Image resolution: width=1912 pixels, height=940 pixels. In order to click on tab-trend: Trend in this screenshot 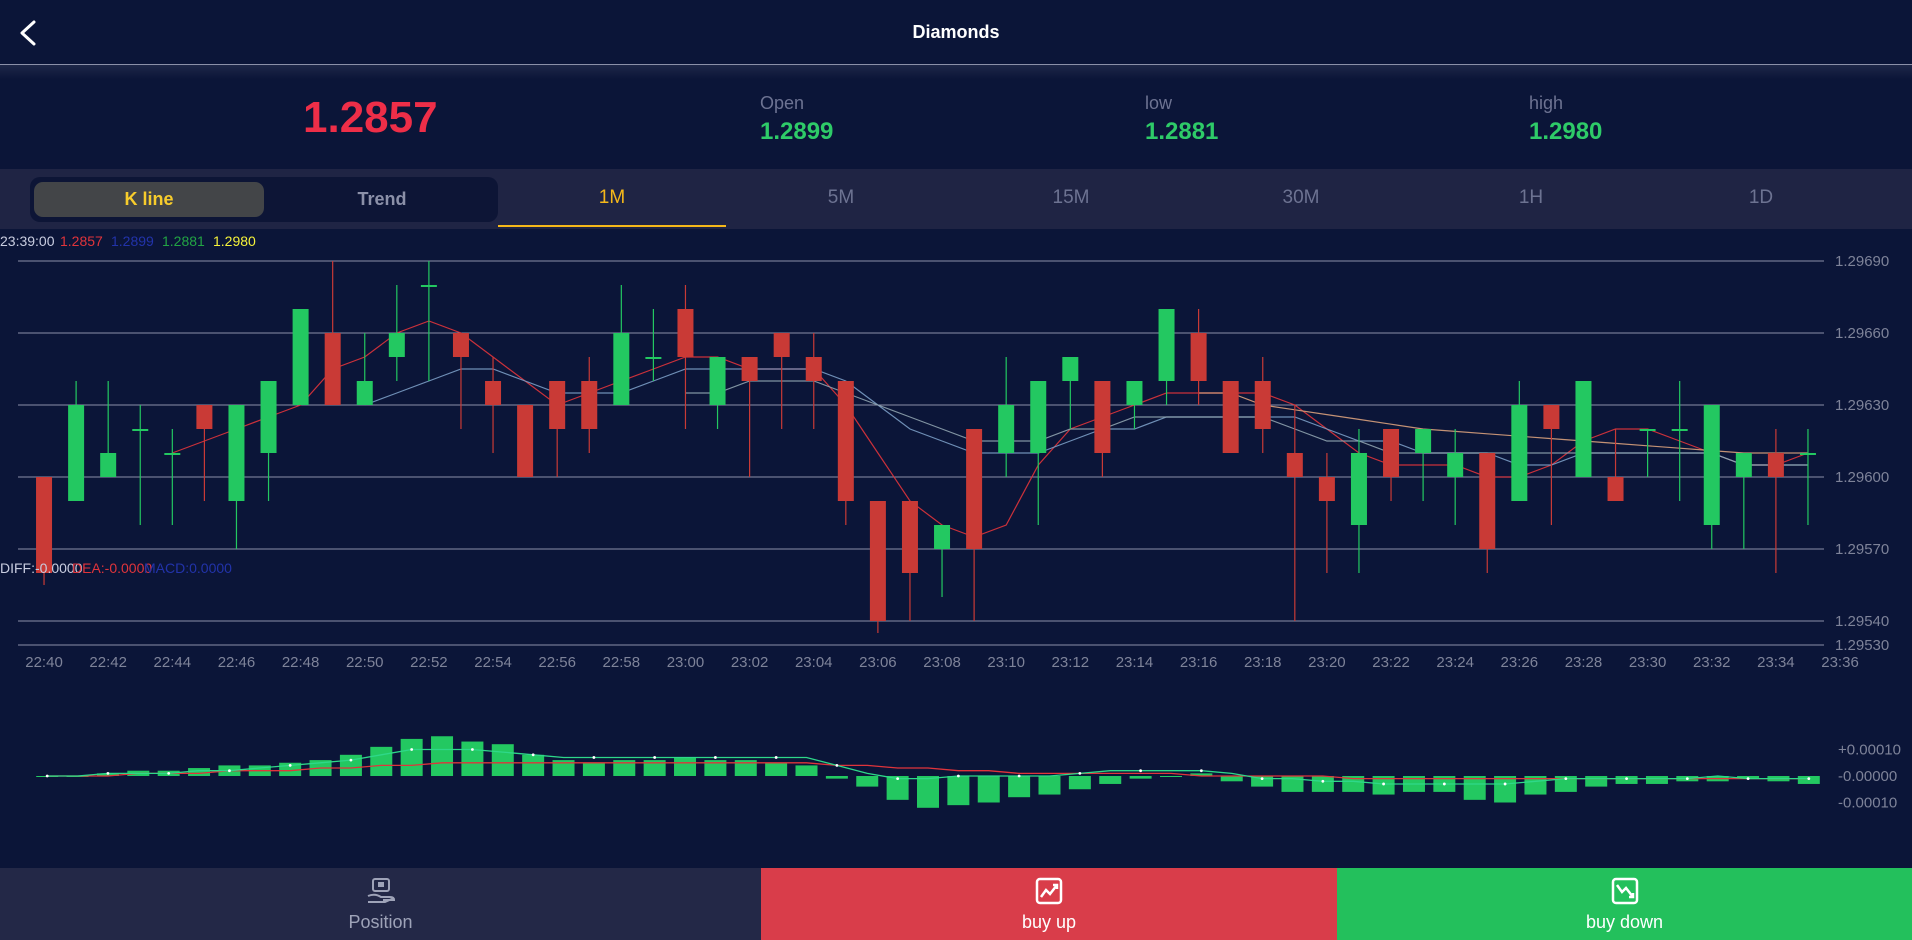, I will do `click(382, 199)`.